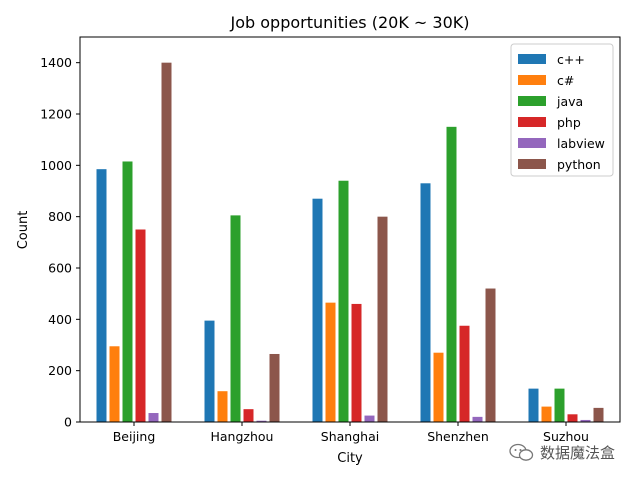  I want to click on bar-python-hangzhou, so click(274, 387).